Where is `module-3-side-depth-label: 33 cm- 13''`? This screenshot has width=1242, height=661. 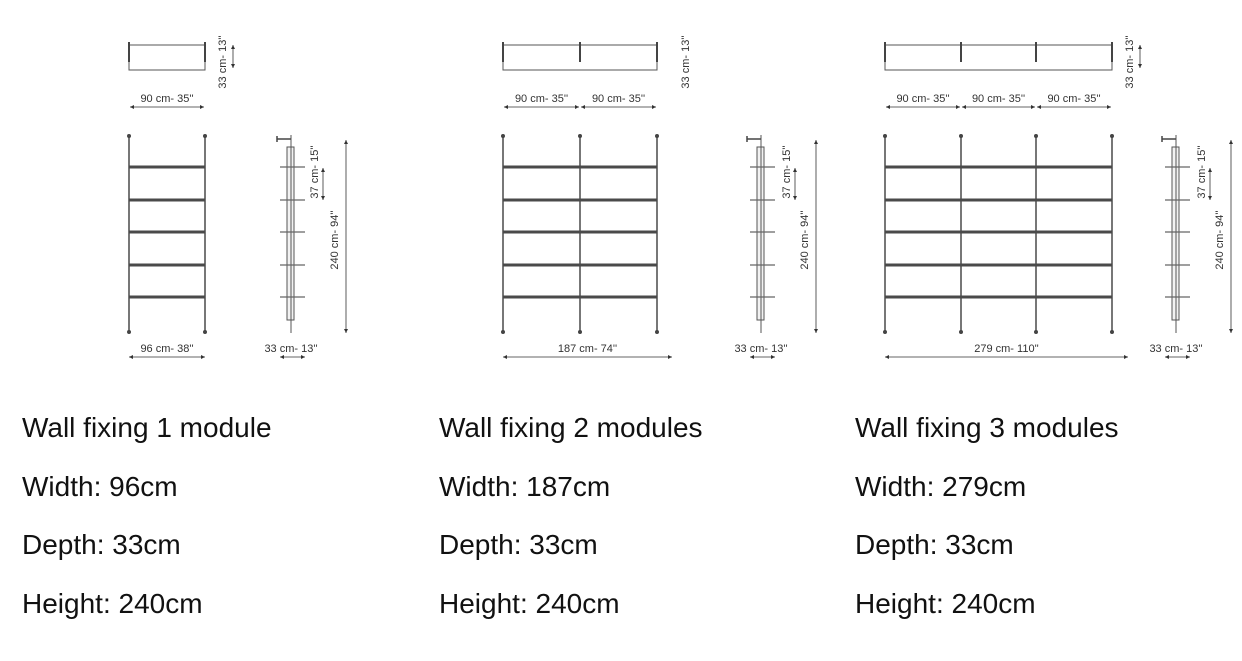
module-3-side-depth-label: 33 cm- 13'' is located at coordinates (1175, 349).